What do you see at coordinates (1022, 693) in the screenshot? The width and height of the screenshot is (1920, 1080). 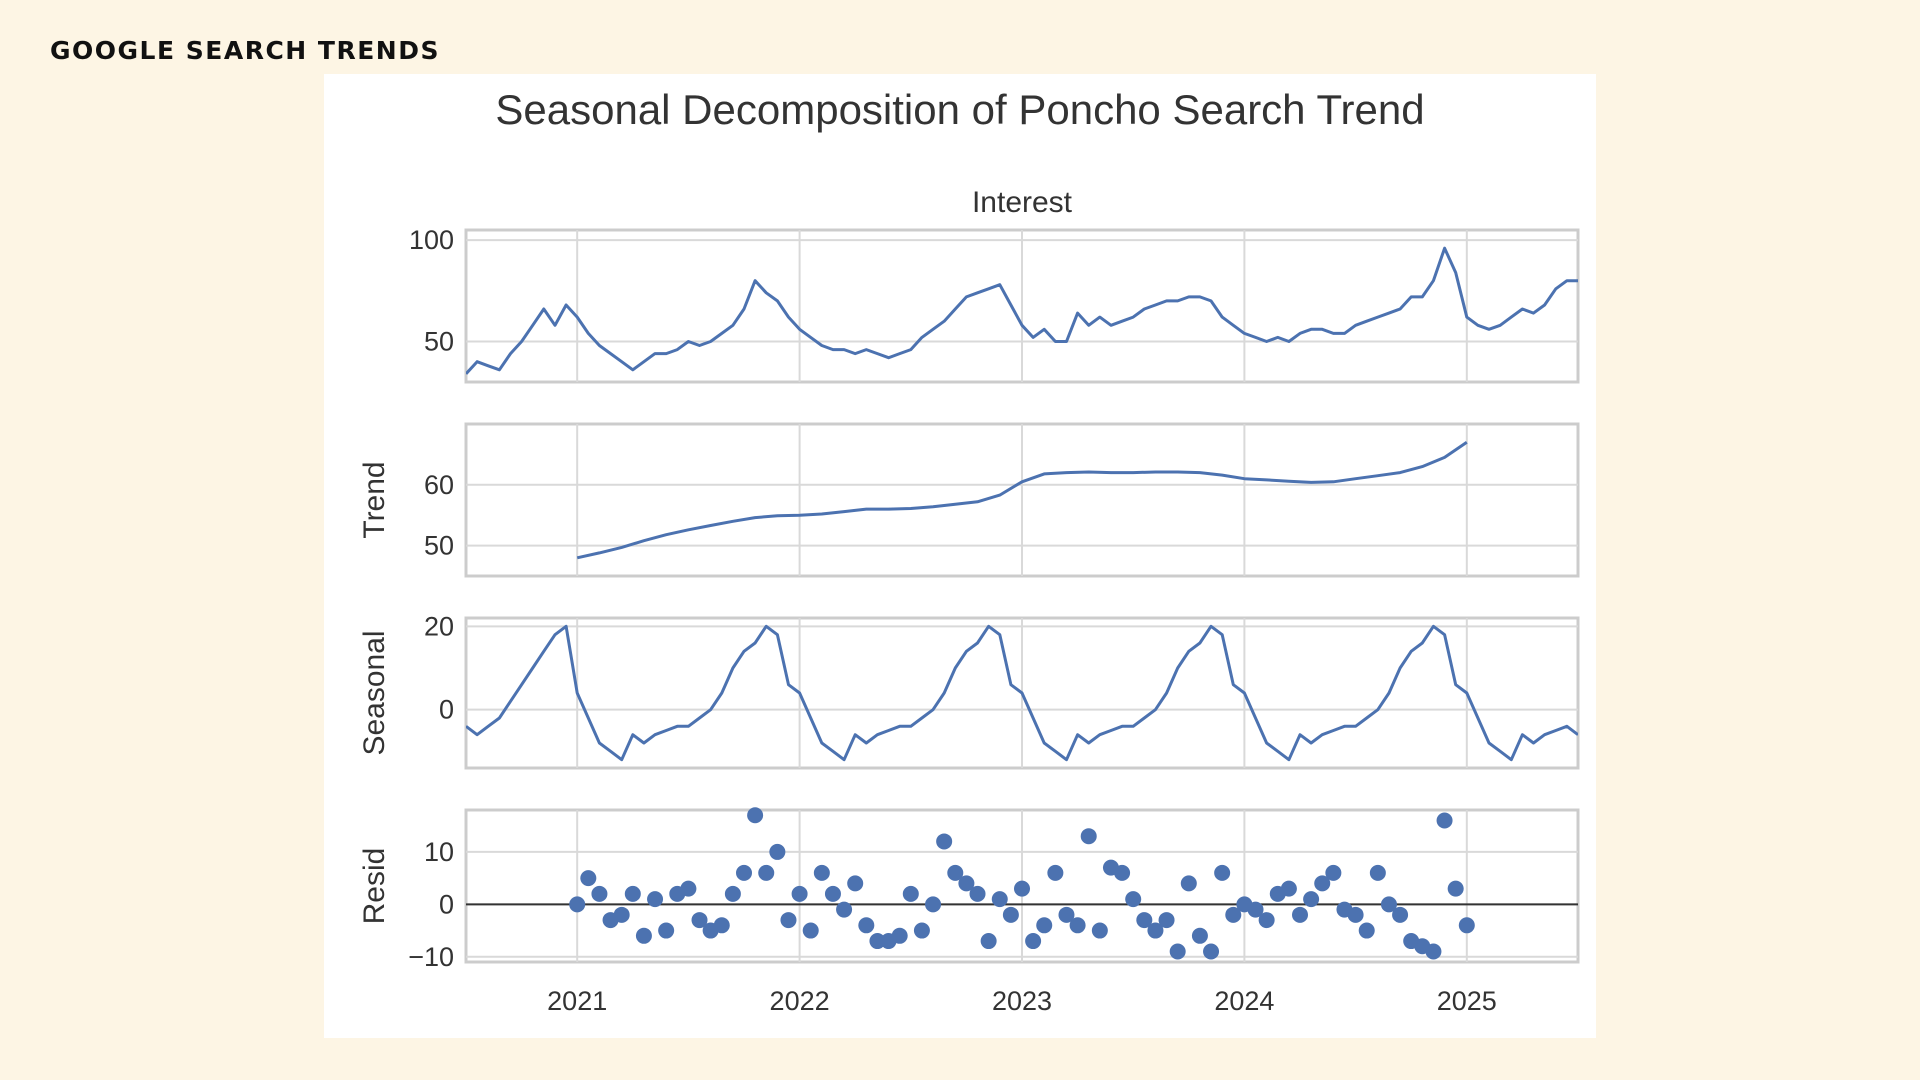 I see `series-line-seasonal` at bounding box center [1022, 693].